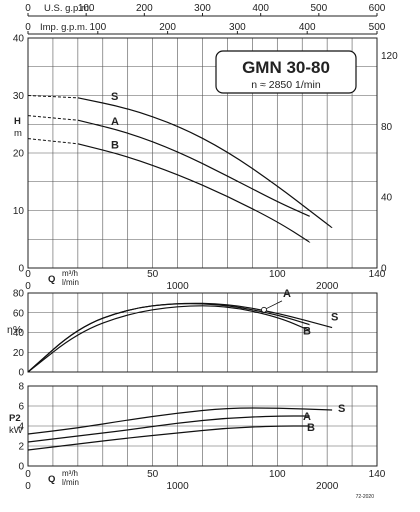 The height and width of the screenshot is (512, 420). Describe the element at coordinates (17, 121) in the screenshot. I see `y-axis-label-h: H` at that location.